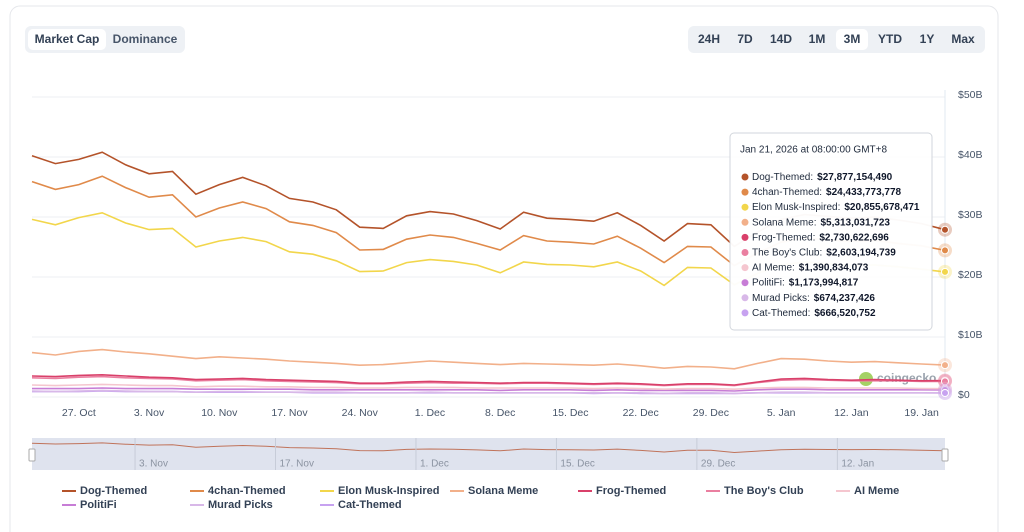 This screenshot has width=1024, height=532. Describe the element at coordinates (813, 150) in the screenshot. I see `tooltip-title: Jan 21, 2026 at 08:00:00 GMT+8` at that location.